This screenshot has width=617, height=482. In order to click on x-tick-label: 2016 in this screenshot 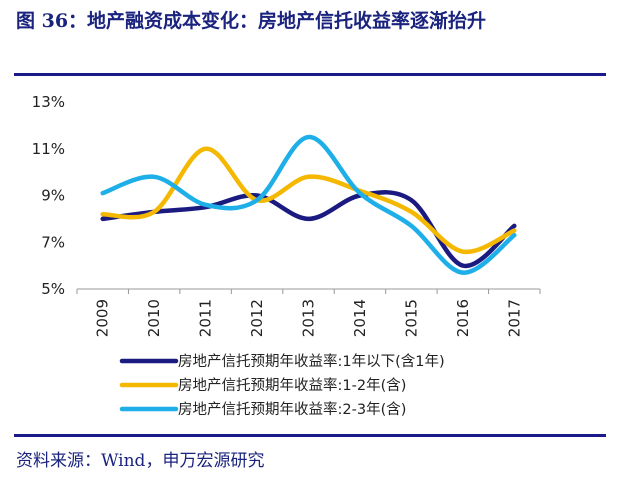, I will do `click(463, 318)`.